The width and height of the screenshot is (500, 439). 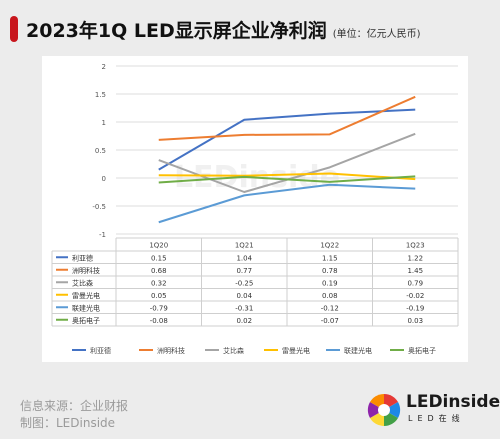 I want to click on table-value-cell: 1.15, so click(x=330, y=258).